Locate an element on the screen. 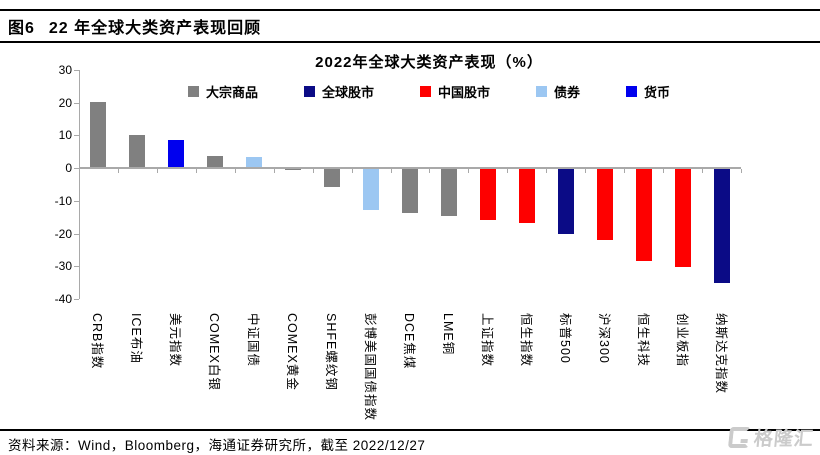 The image size is (820, 455). x-axis-label: ICE布油 is located at coordinates (136, 338).